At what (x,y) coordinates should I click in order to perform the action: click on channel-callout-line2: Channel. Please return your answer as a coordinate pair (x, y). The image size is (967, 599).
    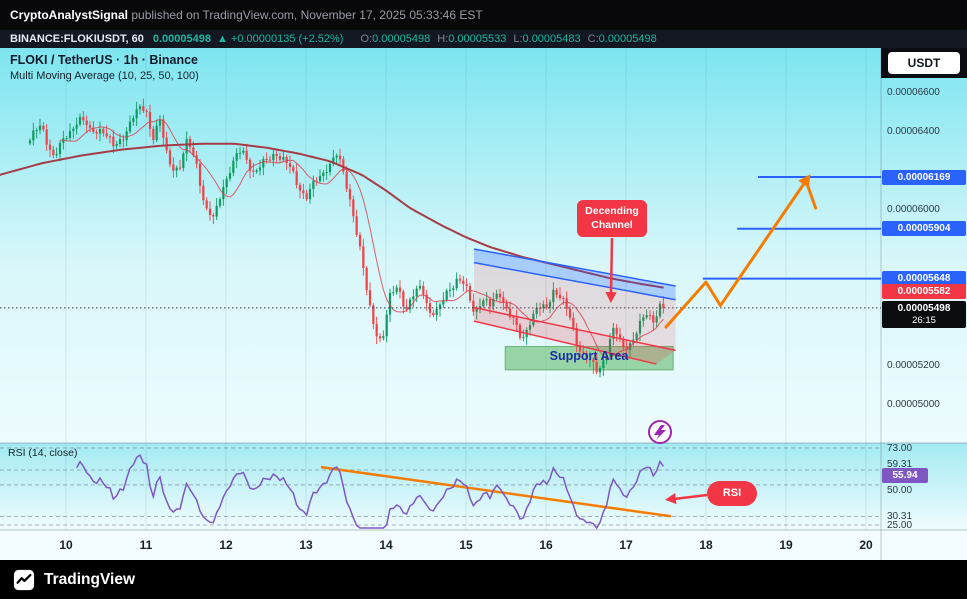
    Looking at the image, I should click on (612, 225).